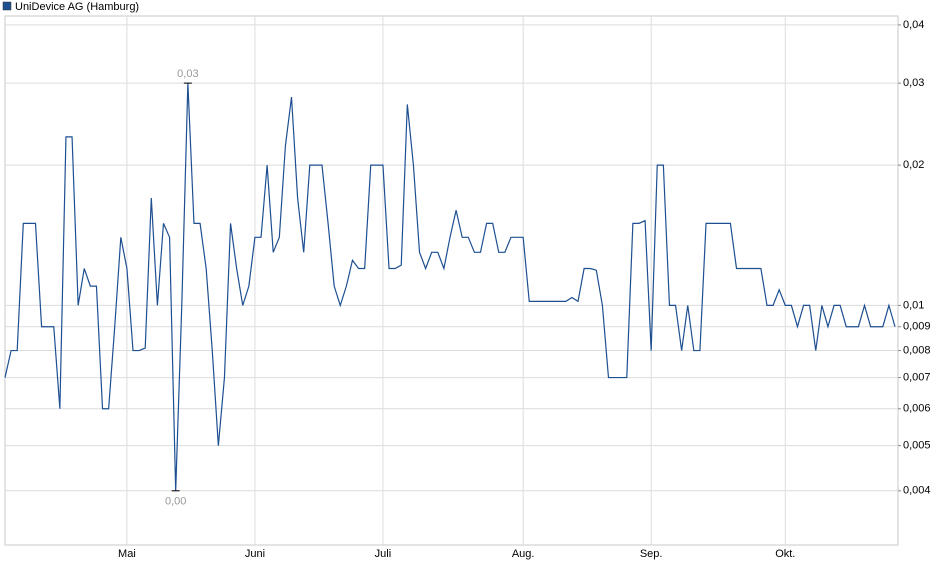 The height and width of the screenshot is (579, 940). What do you see at coordinates (917, 377) in the screenshot?
I see `y-tick-label: 0,007` at bounding box center [917, 377].